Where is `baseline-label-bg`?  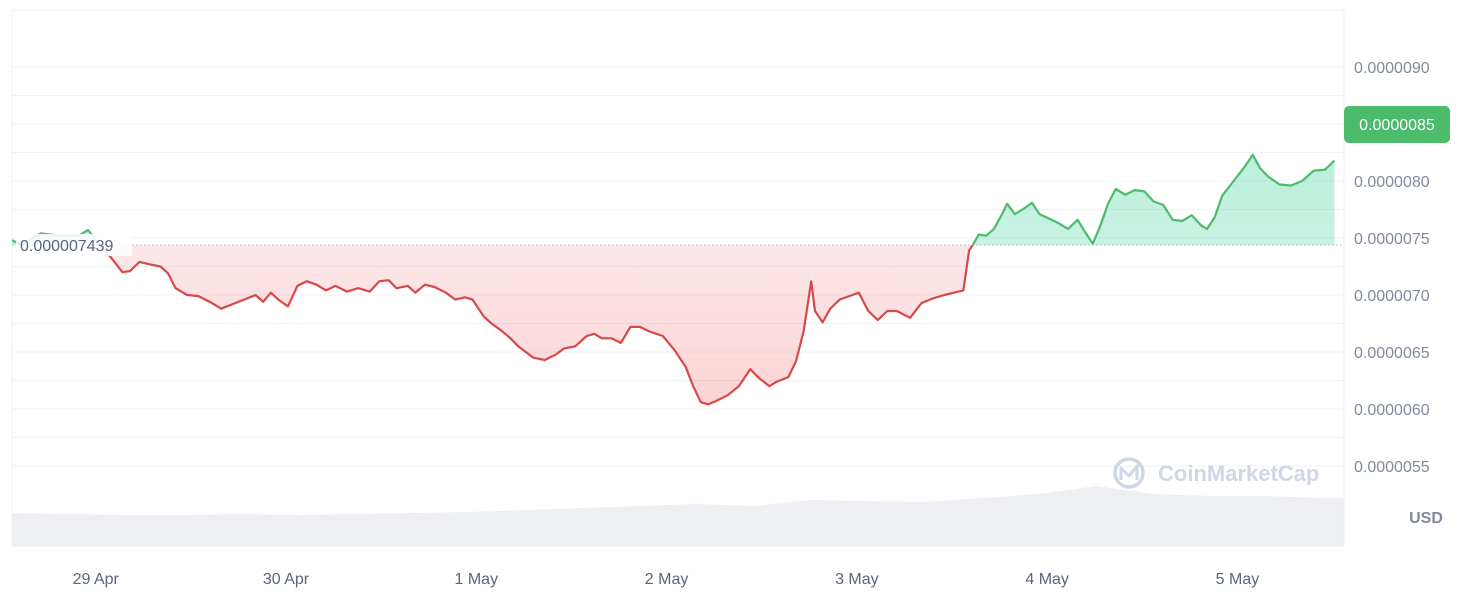 baseline-label-bg is located at coordinates (74, 244).